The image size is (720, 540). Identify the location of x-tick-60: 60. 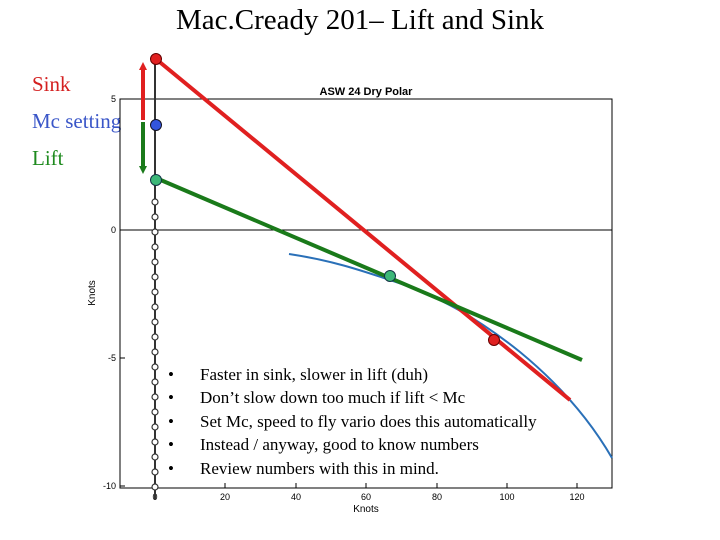
(366, 497).